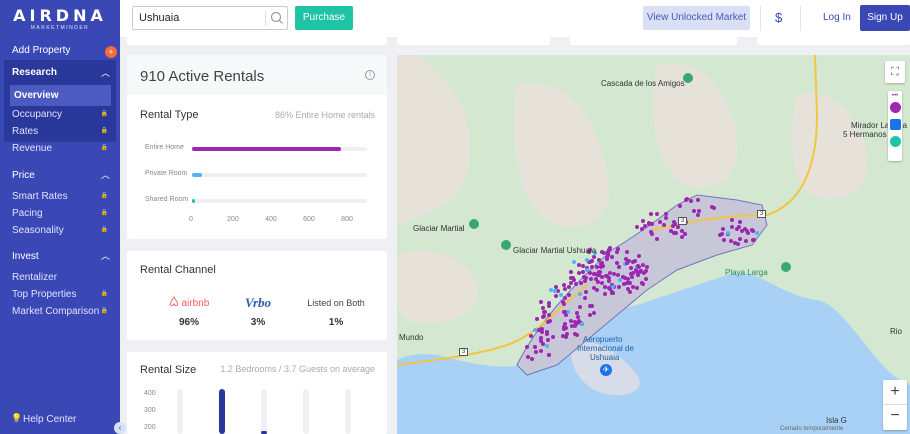 The image size is (910, 434). Describe the element at coordinates (197, 18) in the screenshot. I see `search-input` at that location.